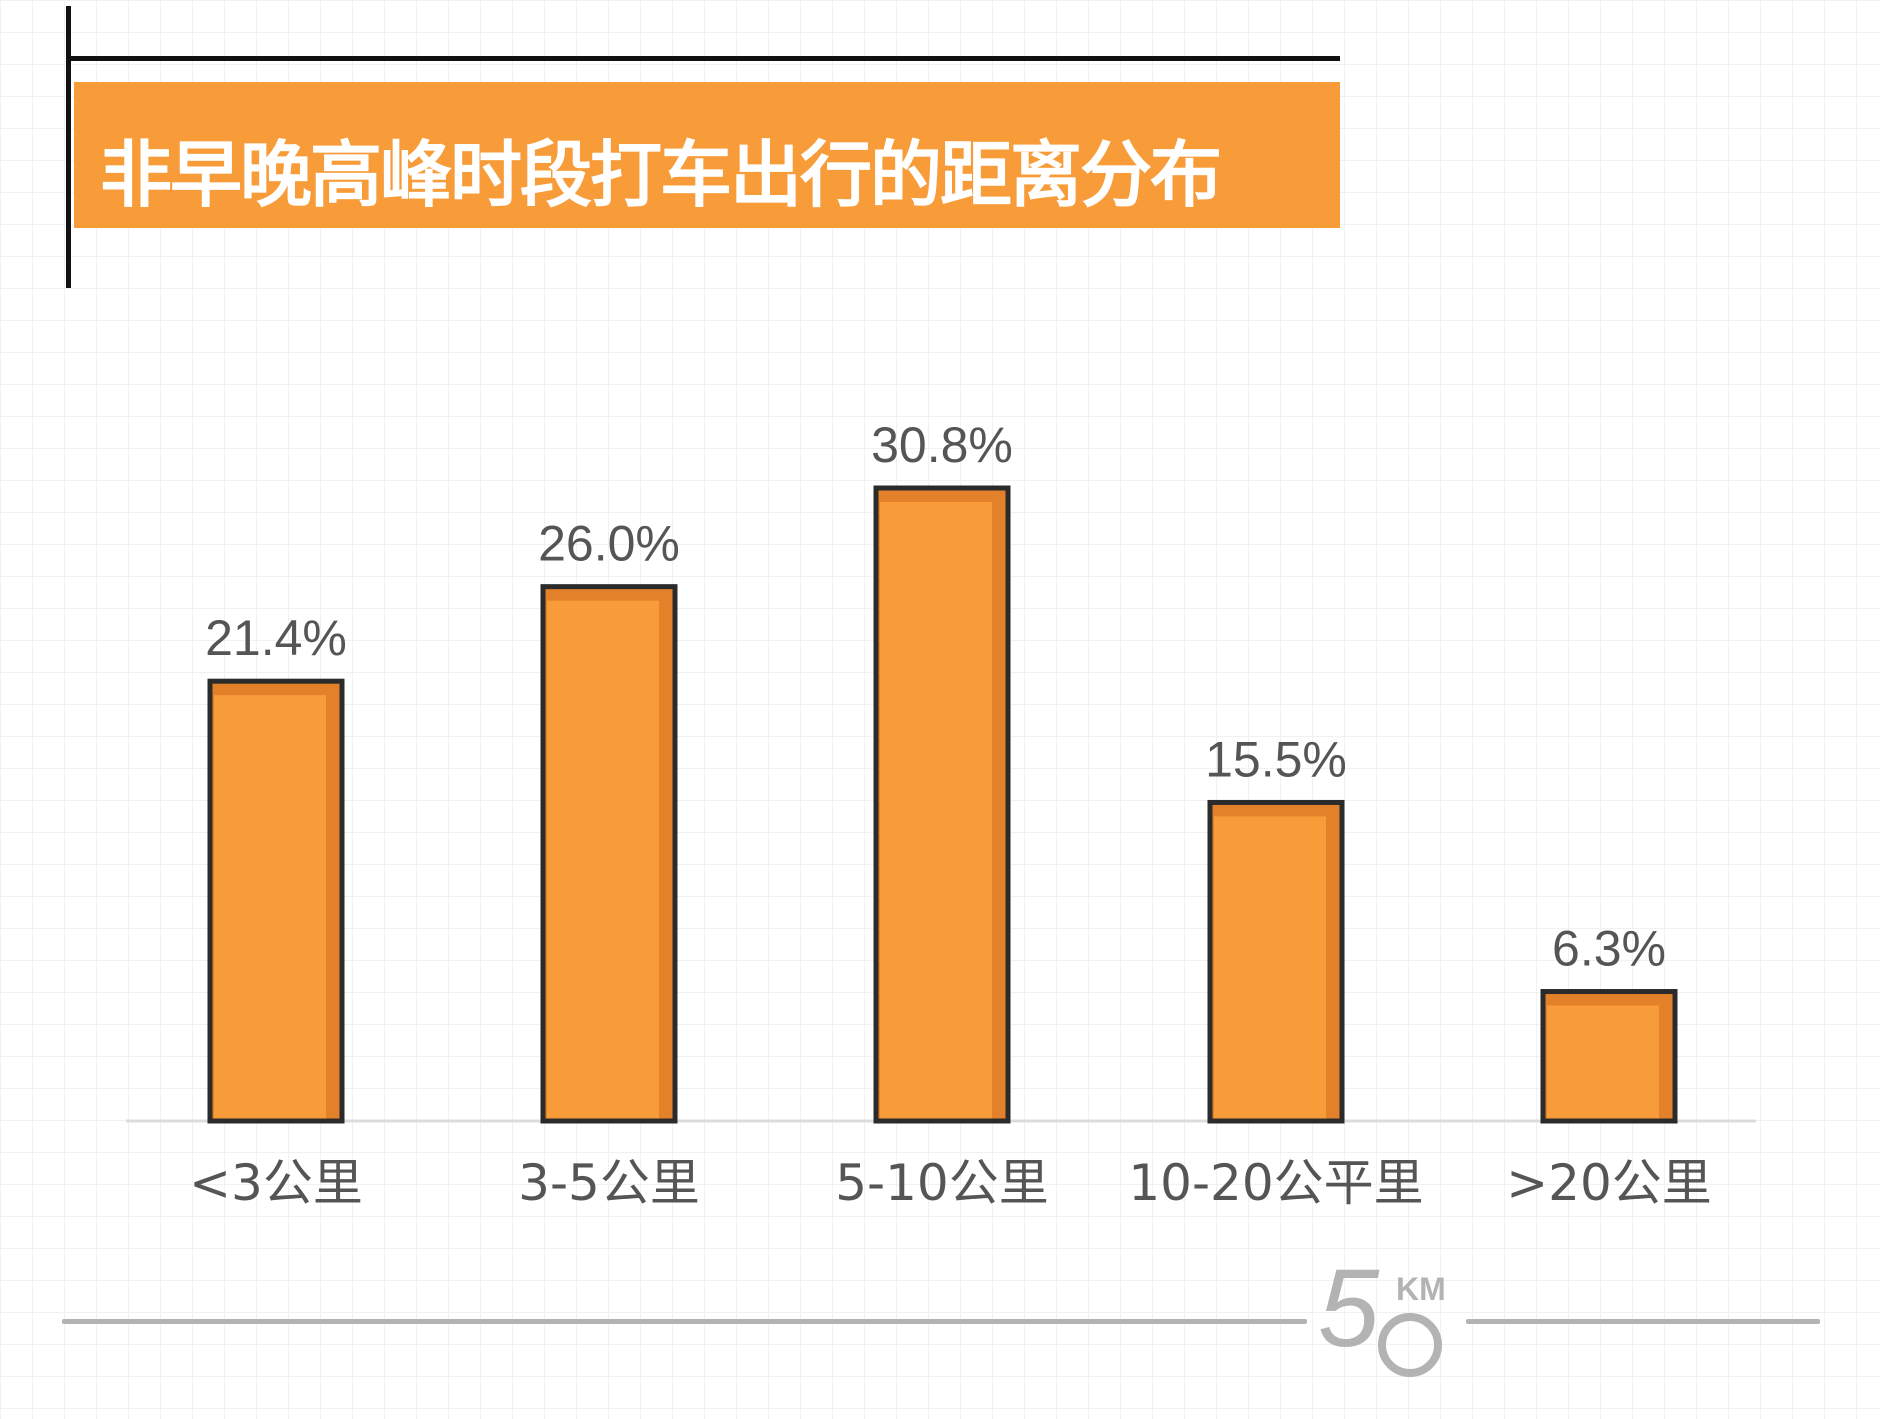 This screenshot has height=1419, width=1880. Describe the element at coordinates (661, 175) in the screenshot. I see `chart-title: 非早晚高峰时段打车出行的距离分布` at that location.